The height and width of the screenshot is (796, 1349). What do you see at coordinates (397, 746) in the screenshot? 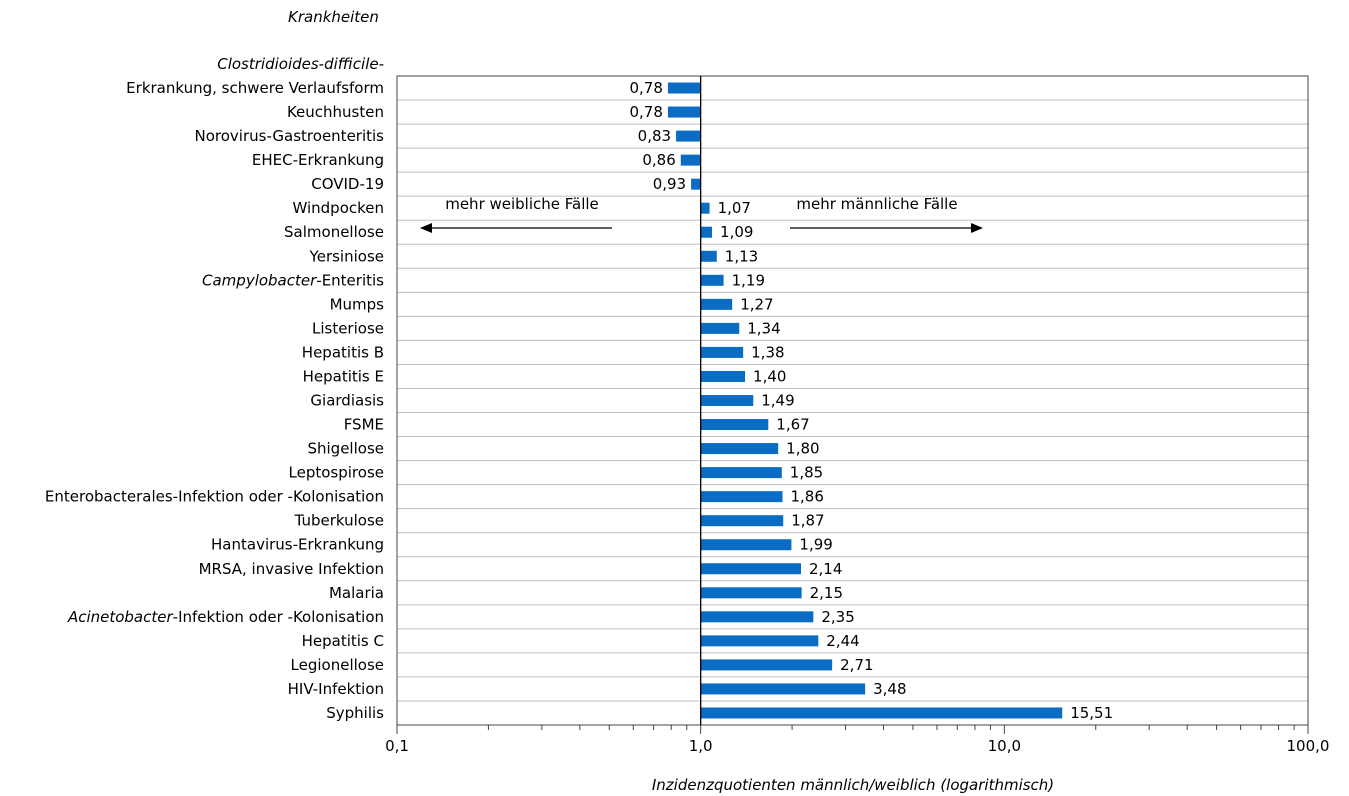
I see `x-tick-label: 0,1` at bounding box center [397, 746].